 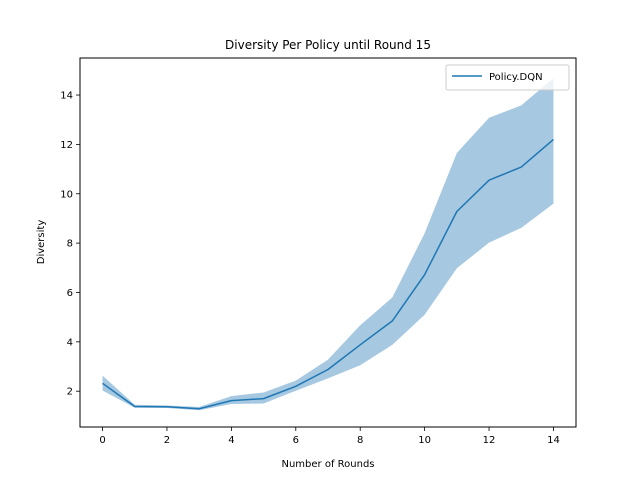 I want to click on x-tick-label: 12, so click(x=489, y=440).